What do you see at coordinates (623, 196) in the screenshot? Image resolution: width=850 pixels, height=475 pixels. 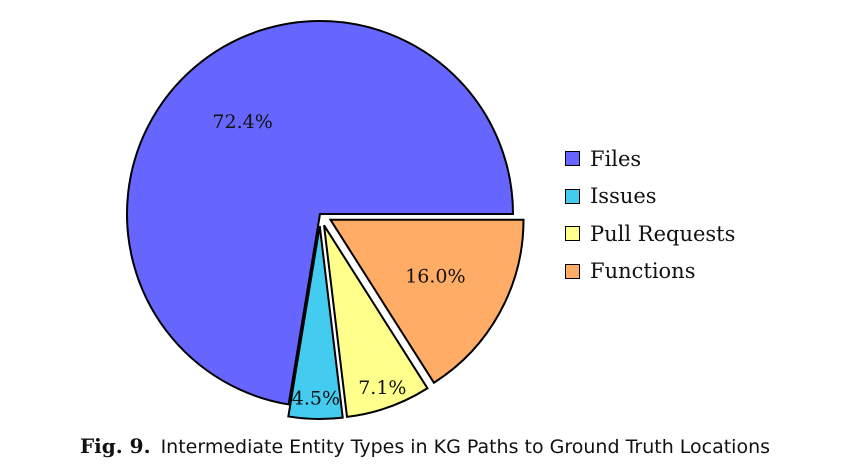 I see `legend-label-issues: Issues` at bounding box center [623, 196].